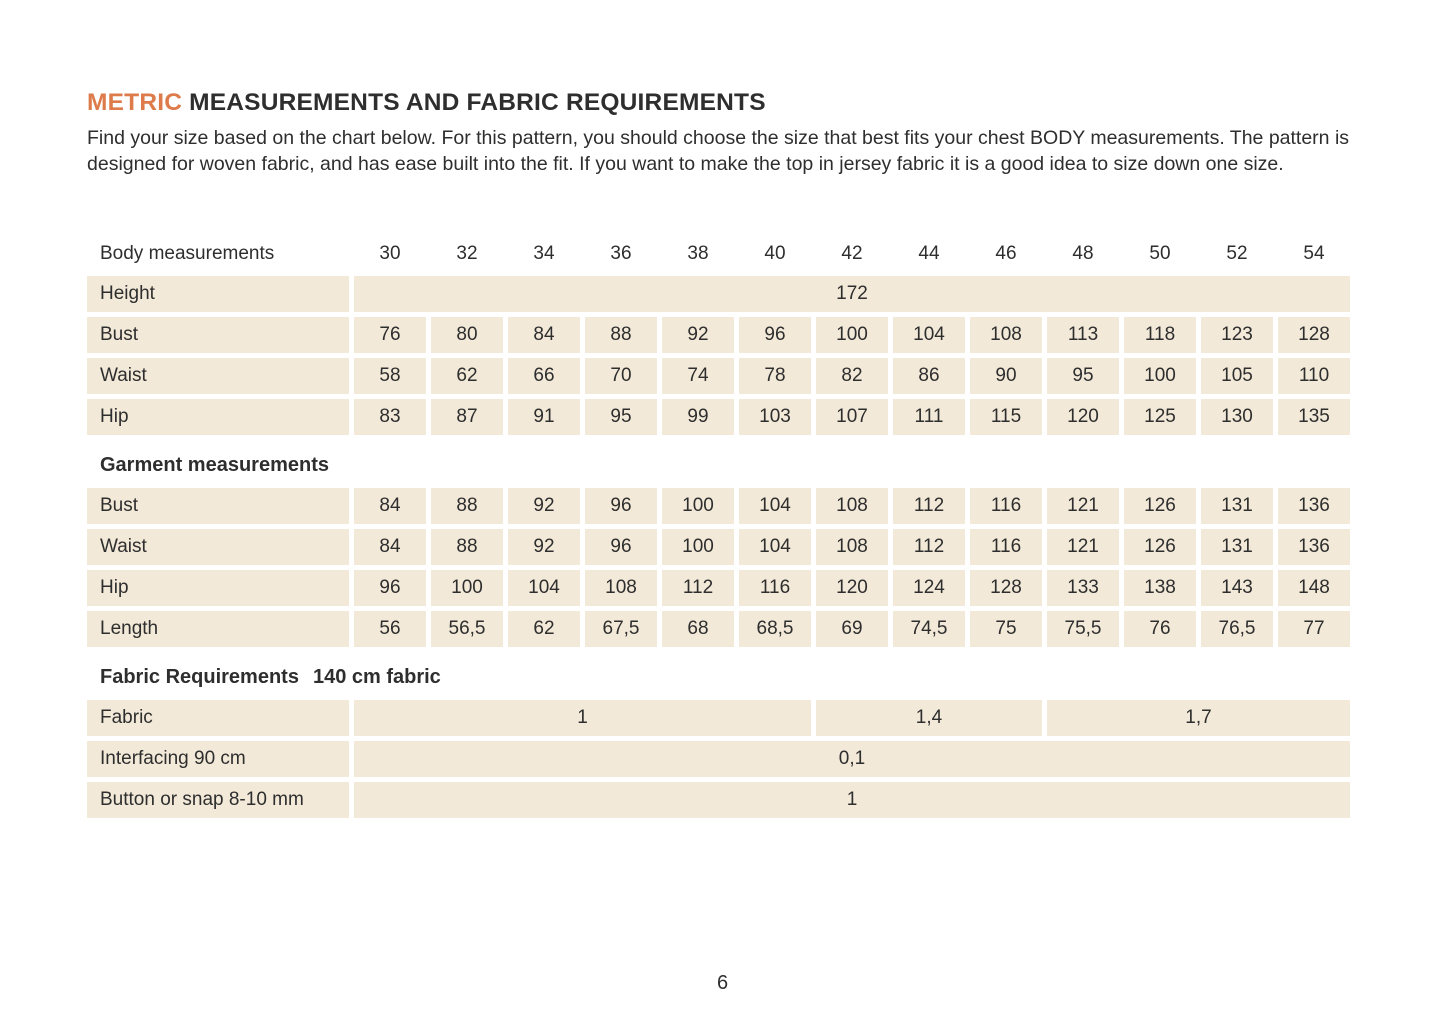 This screenshot has width=1445, height=1030. Describe the element at coordinates (544, 376) in the screenshot. I see `value-cell: 66` at that location.